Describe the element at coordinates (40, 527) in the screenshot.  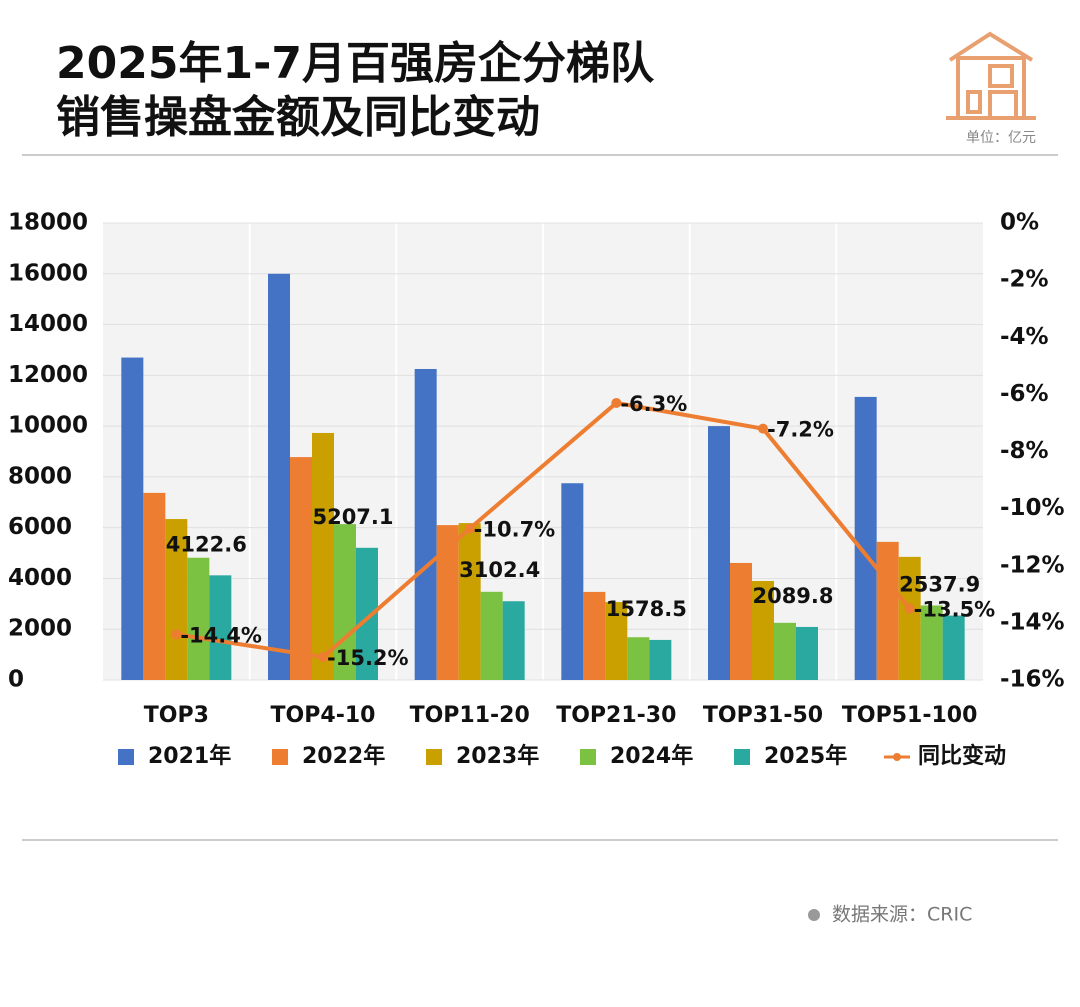
I see `y-tick-label: 6000` at that location.